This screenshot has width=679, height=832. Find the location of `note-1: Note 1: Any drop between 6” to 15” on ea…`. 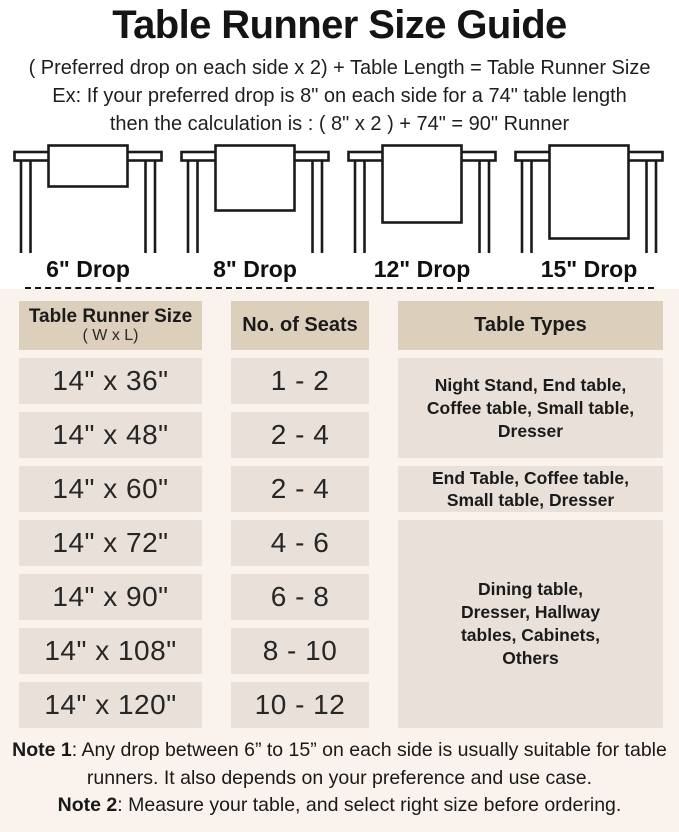

note-1: Note 1: Any drop between 6” to 15” on ea… is located at coordinates (339, 764).